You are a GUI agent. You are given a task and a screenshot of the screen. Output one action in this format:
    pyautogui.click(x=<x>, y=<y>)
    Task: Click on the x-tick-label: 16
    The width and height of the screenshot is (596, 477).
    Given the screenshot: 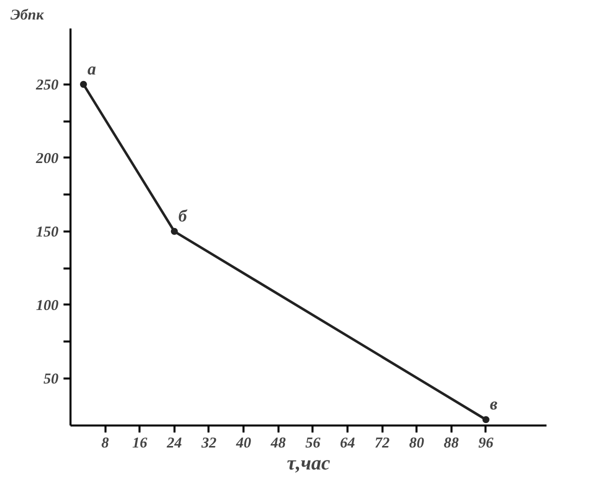 What is the action you would take?
    pyautogui.click(x=140, y=444)
    